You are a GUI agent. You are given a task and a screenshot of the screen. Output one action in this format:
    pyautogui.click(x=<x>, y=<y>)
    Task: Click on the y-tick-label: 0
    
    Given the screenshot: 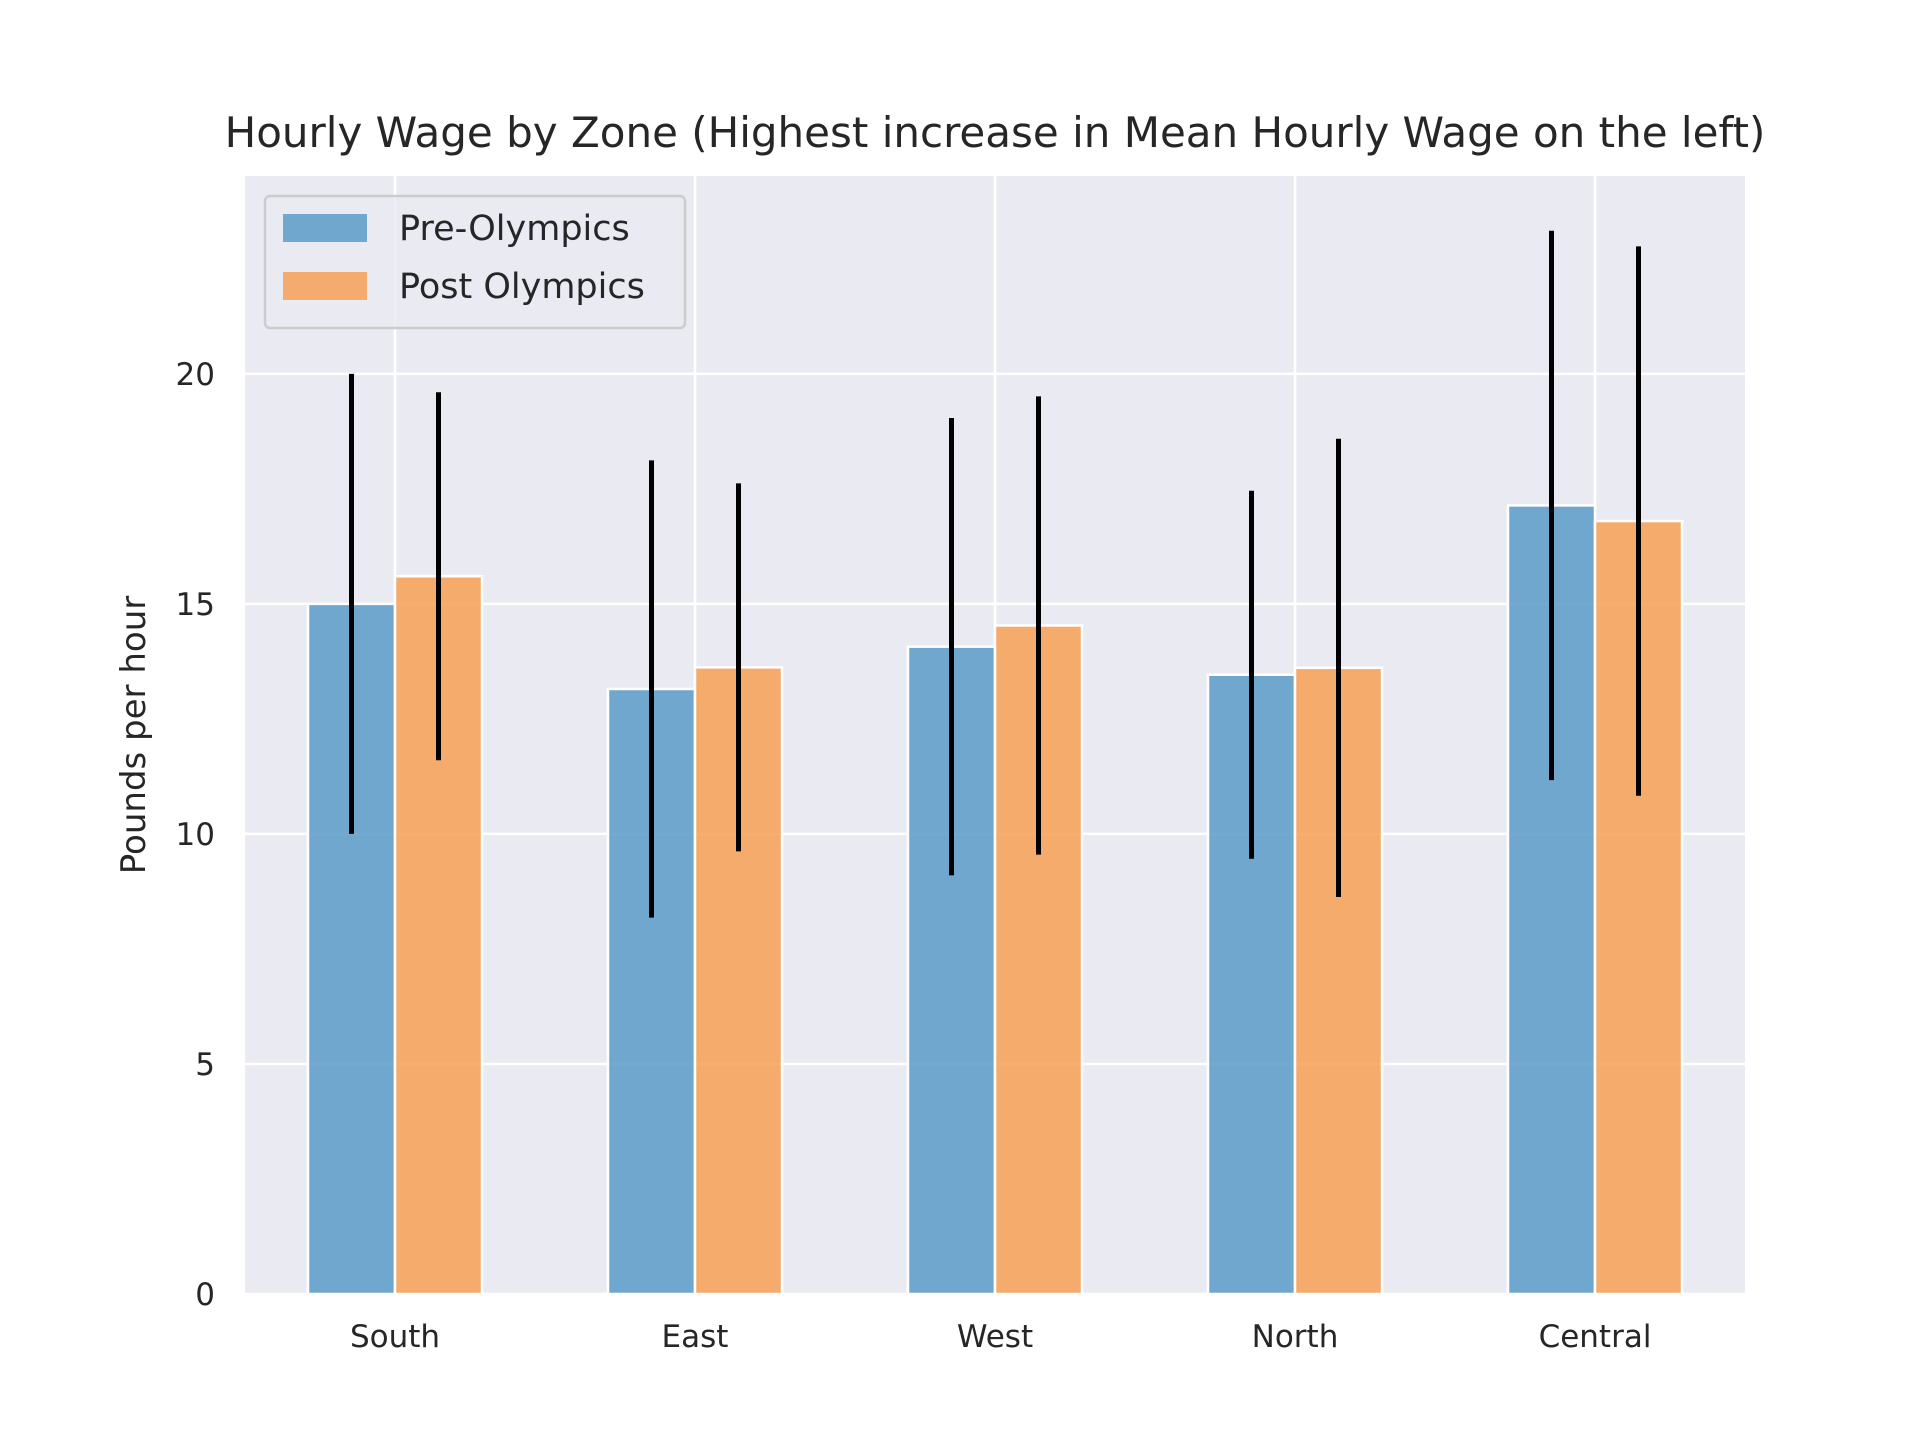 What is the action you would take?
    pyautogui.click(x=205, y=1295)
    